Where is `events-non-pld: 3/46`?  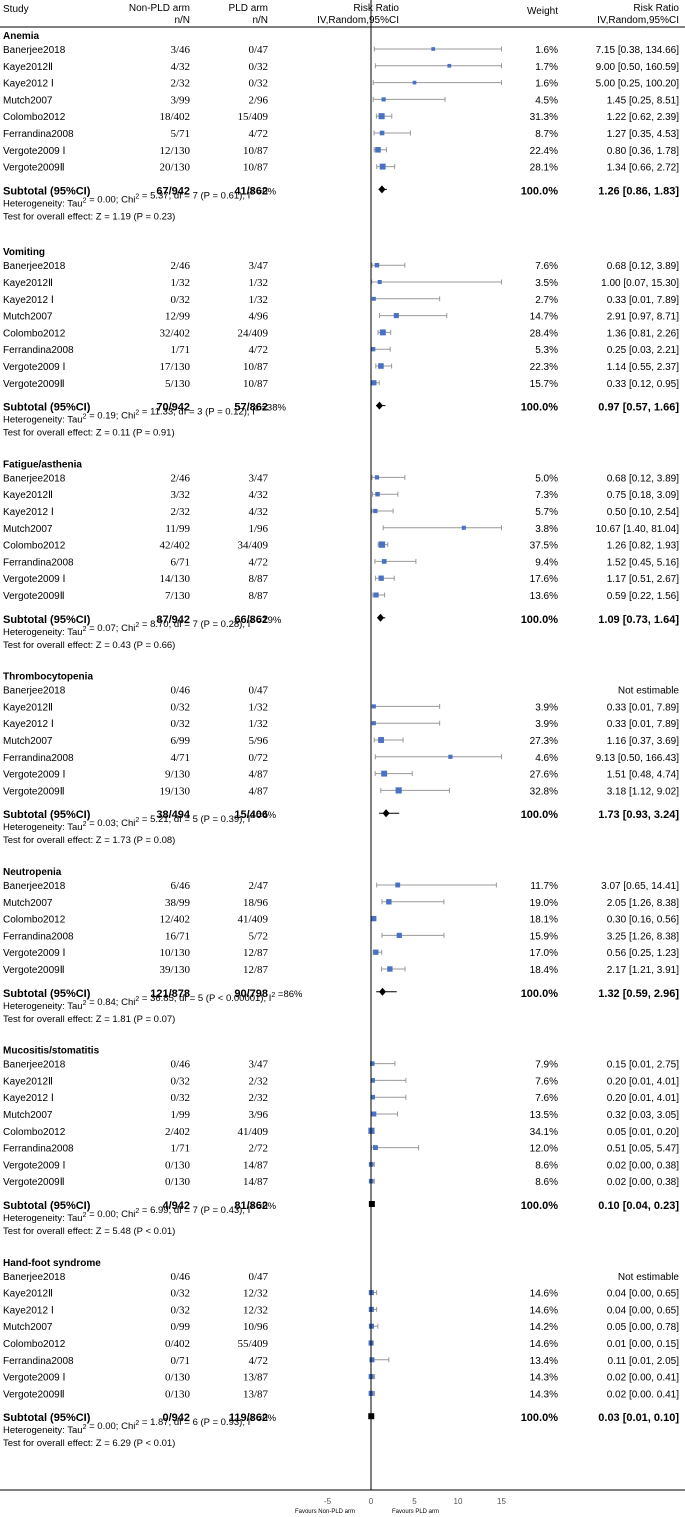 events-non-pld: 3/46 is located at coordinates (180, 50).